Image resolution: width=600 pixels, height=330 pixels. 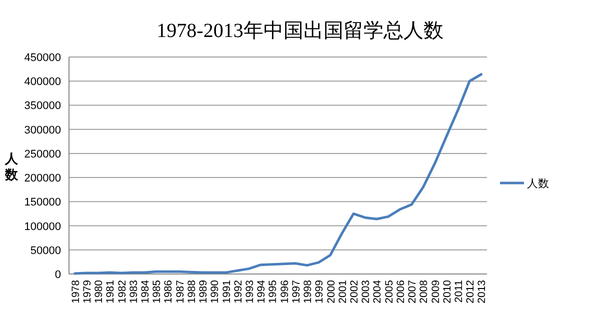 What do you see at coordinates (296, 292) in the screenshot?
I see `x-tick-label: 1997` at bounding box center [296, 292].